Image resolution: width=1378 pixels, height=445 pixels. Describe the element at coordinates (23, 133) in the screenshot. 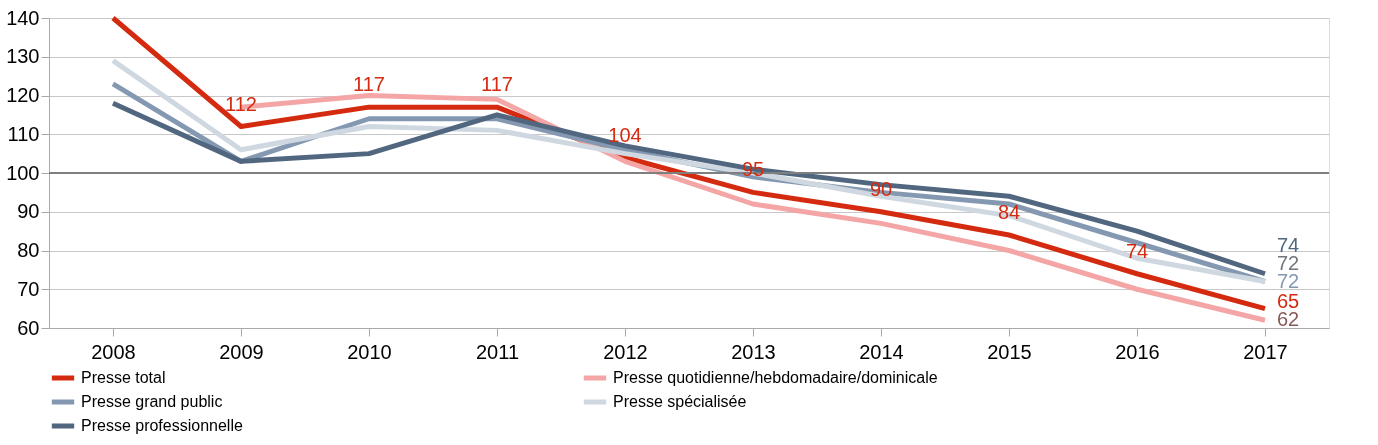

I see `y-tick-label: 110` at that location.